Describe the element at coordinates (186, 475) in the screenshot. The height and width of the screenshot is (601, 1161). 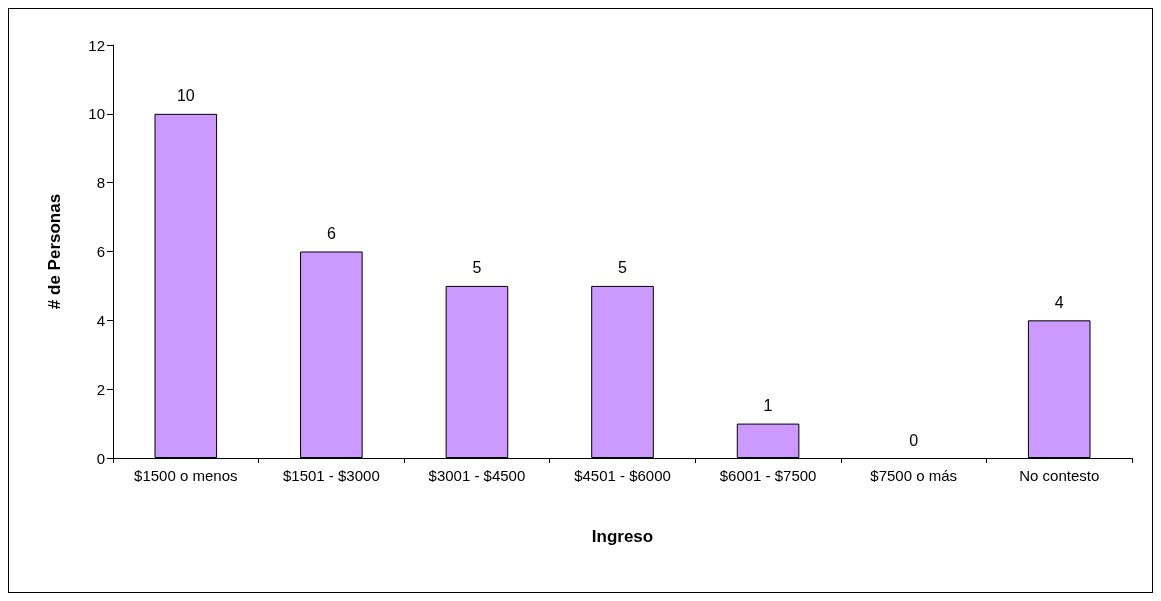
I see `x-tick-label: $1500 o menos` at that location.